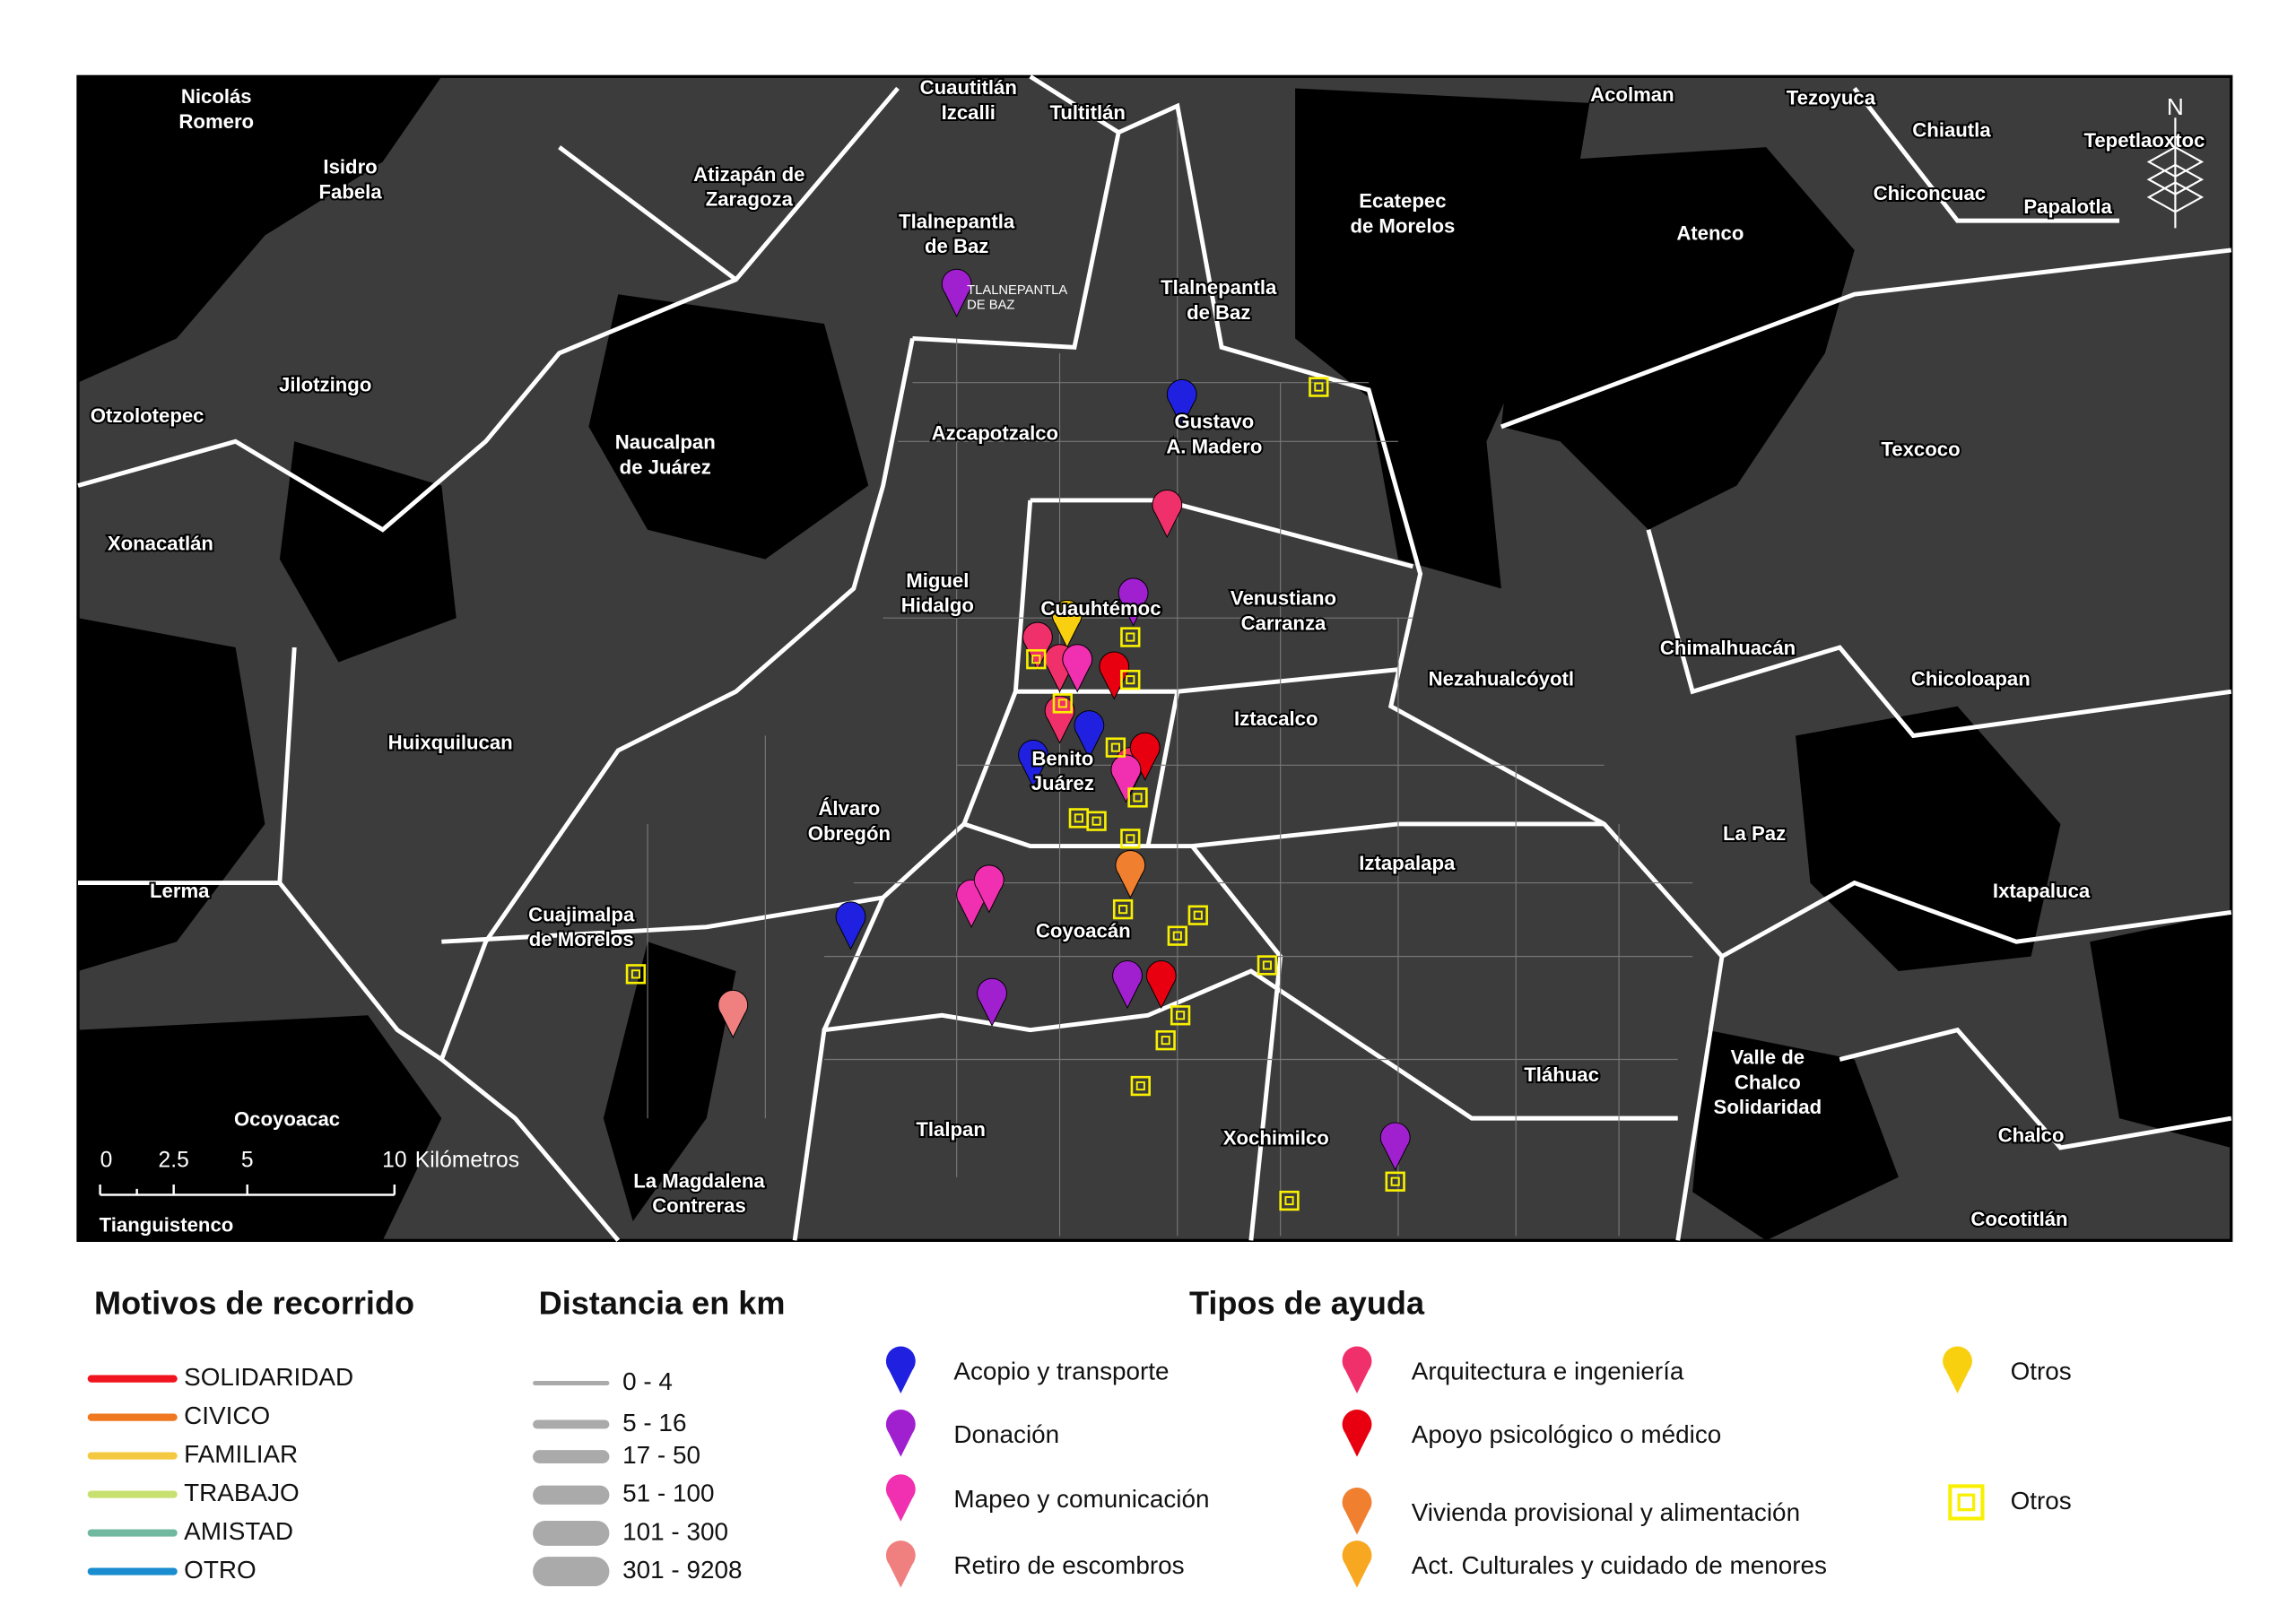 The height and width of the screenshot is (1623, 2296). Describe the element at coordinates (1619, 1565) in the screenshot. I see `legend-label: Act. Culturales y cuidado de menores` at that location.